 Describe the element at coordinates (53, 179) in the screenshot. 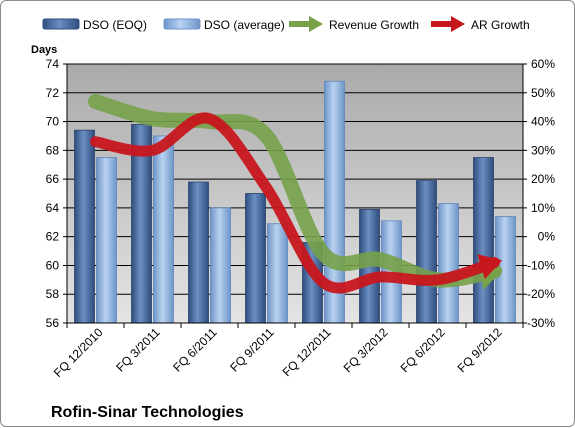

I see `y-tick-label-66: 66` at that location.